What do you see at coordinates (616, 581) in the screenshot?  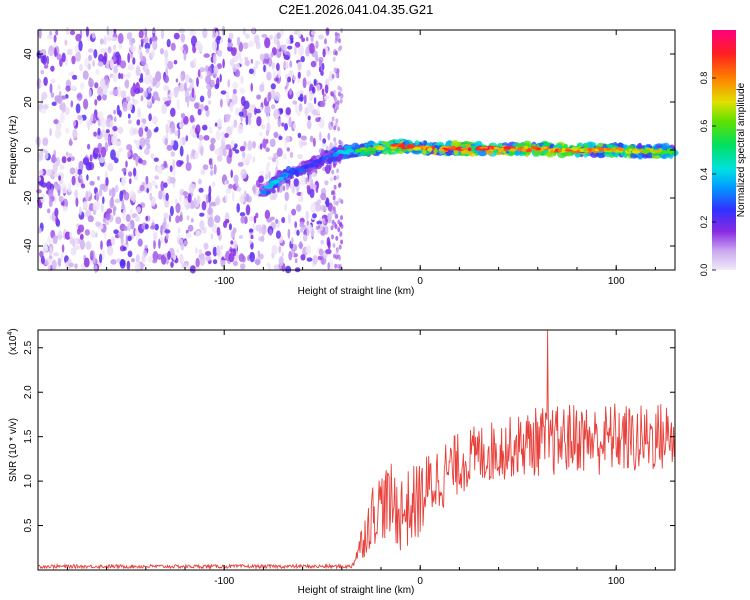 I see `x-tick-label: 100` at bounding box center [616, 581].